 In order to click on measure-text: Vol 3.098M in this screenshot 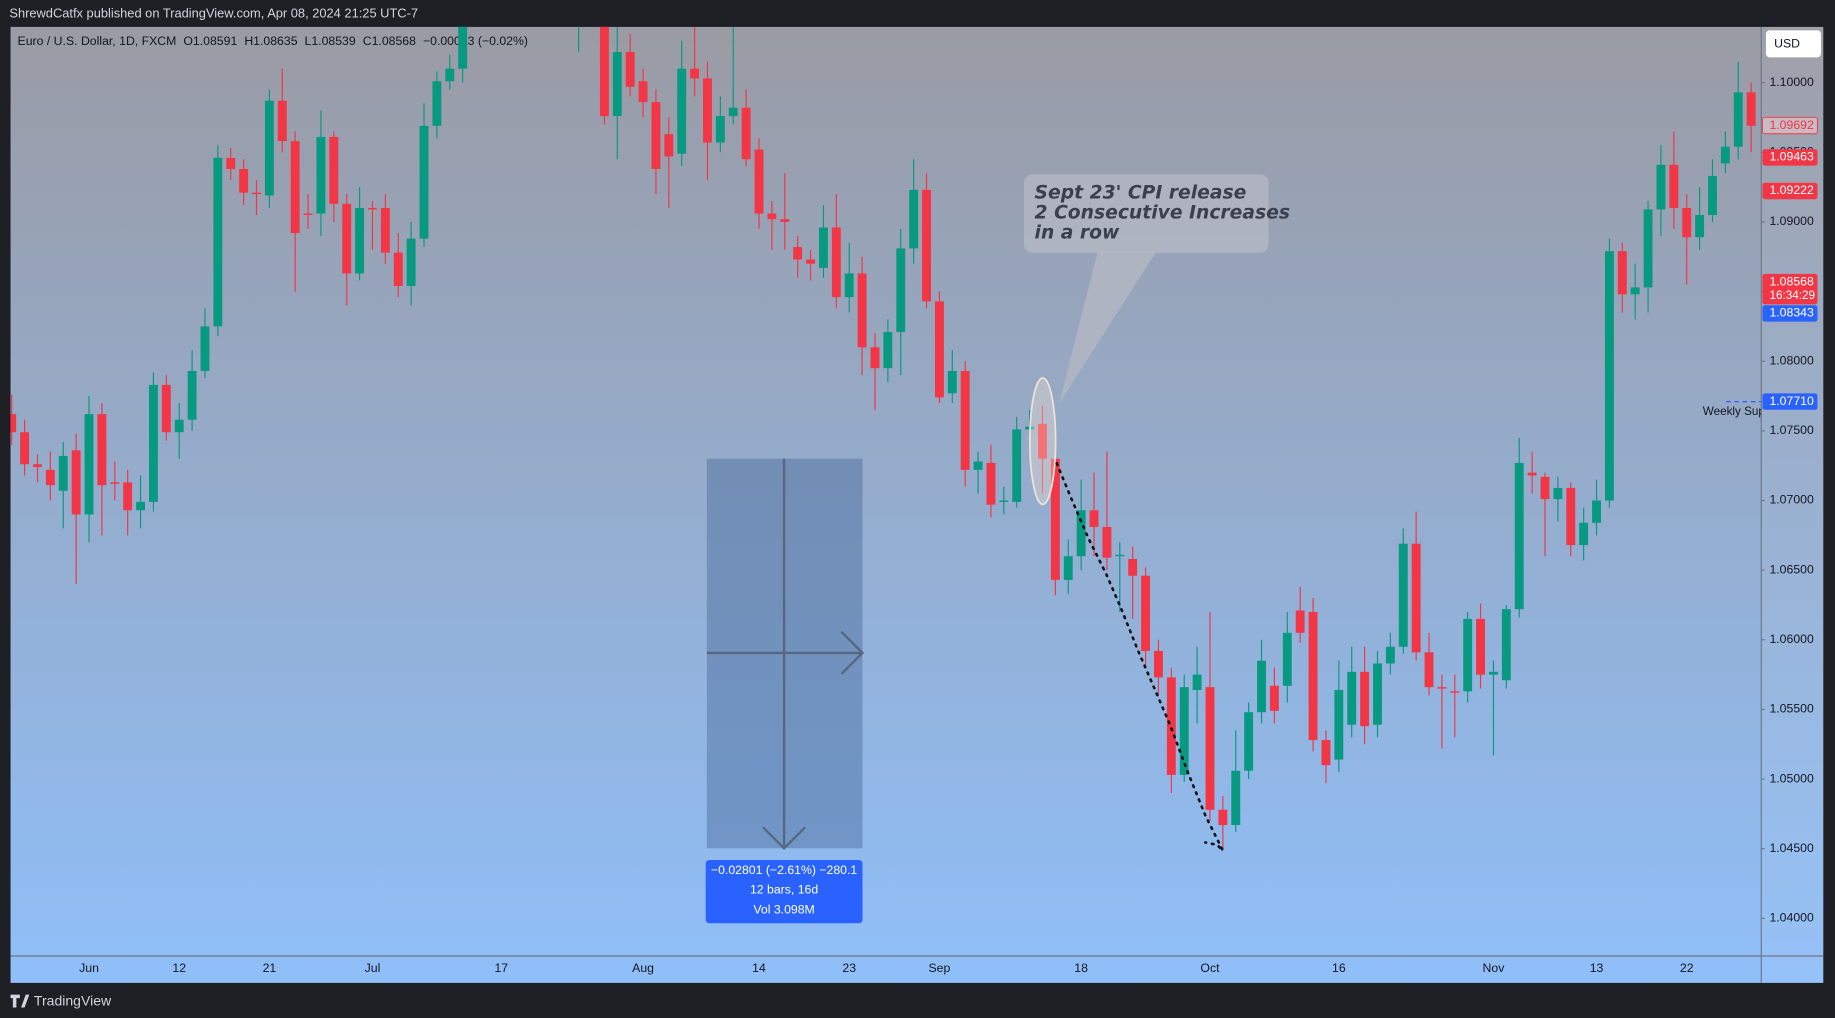, I will do `click(783, 910)`.